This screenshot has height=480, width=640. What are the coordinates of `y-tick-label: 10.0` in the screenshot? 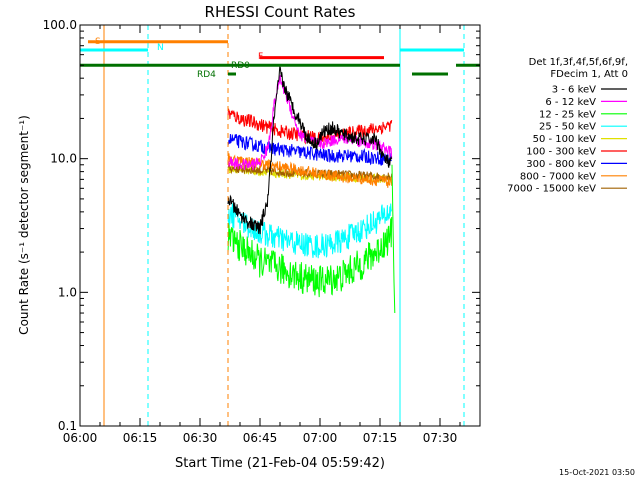 It's located at (63, 159).